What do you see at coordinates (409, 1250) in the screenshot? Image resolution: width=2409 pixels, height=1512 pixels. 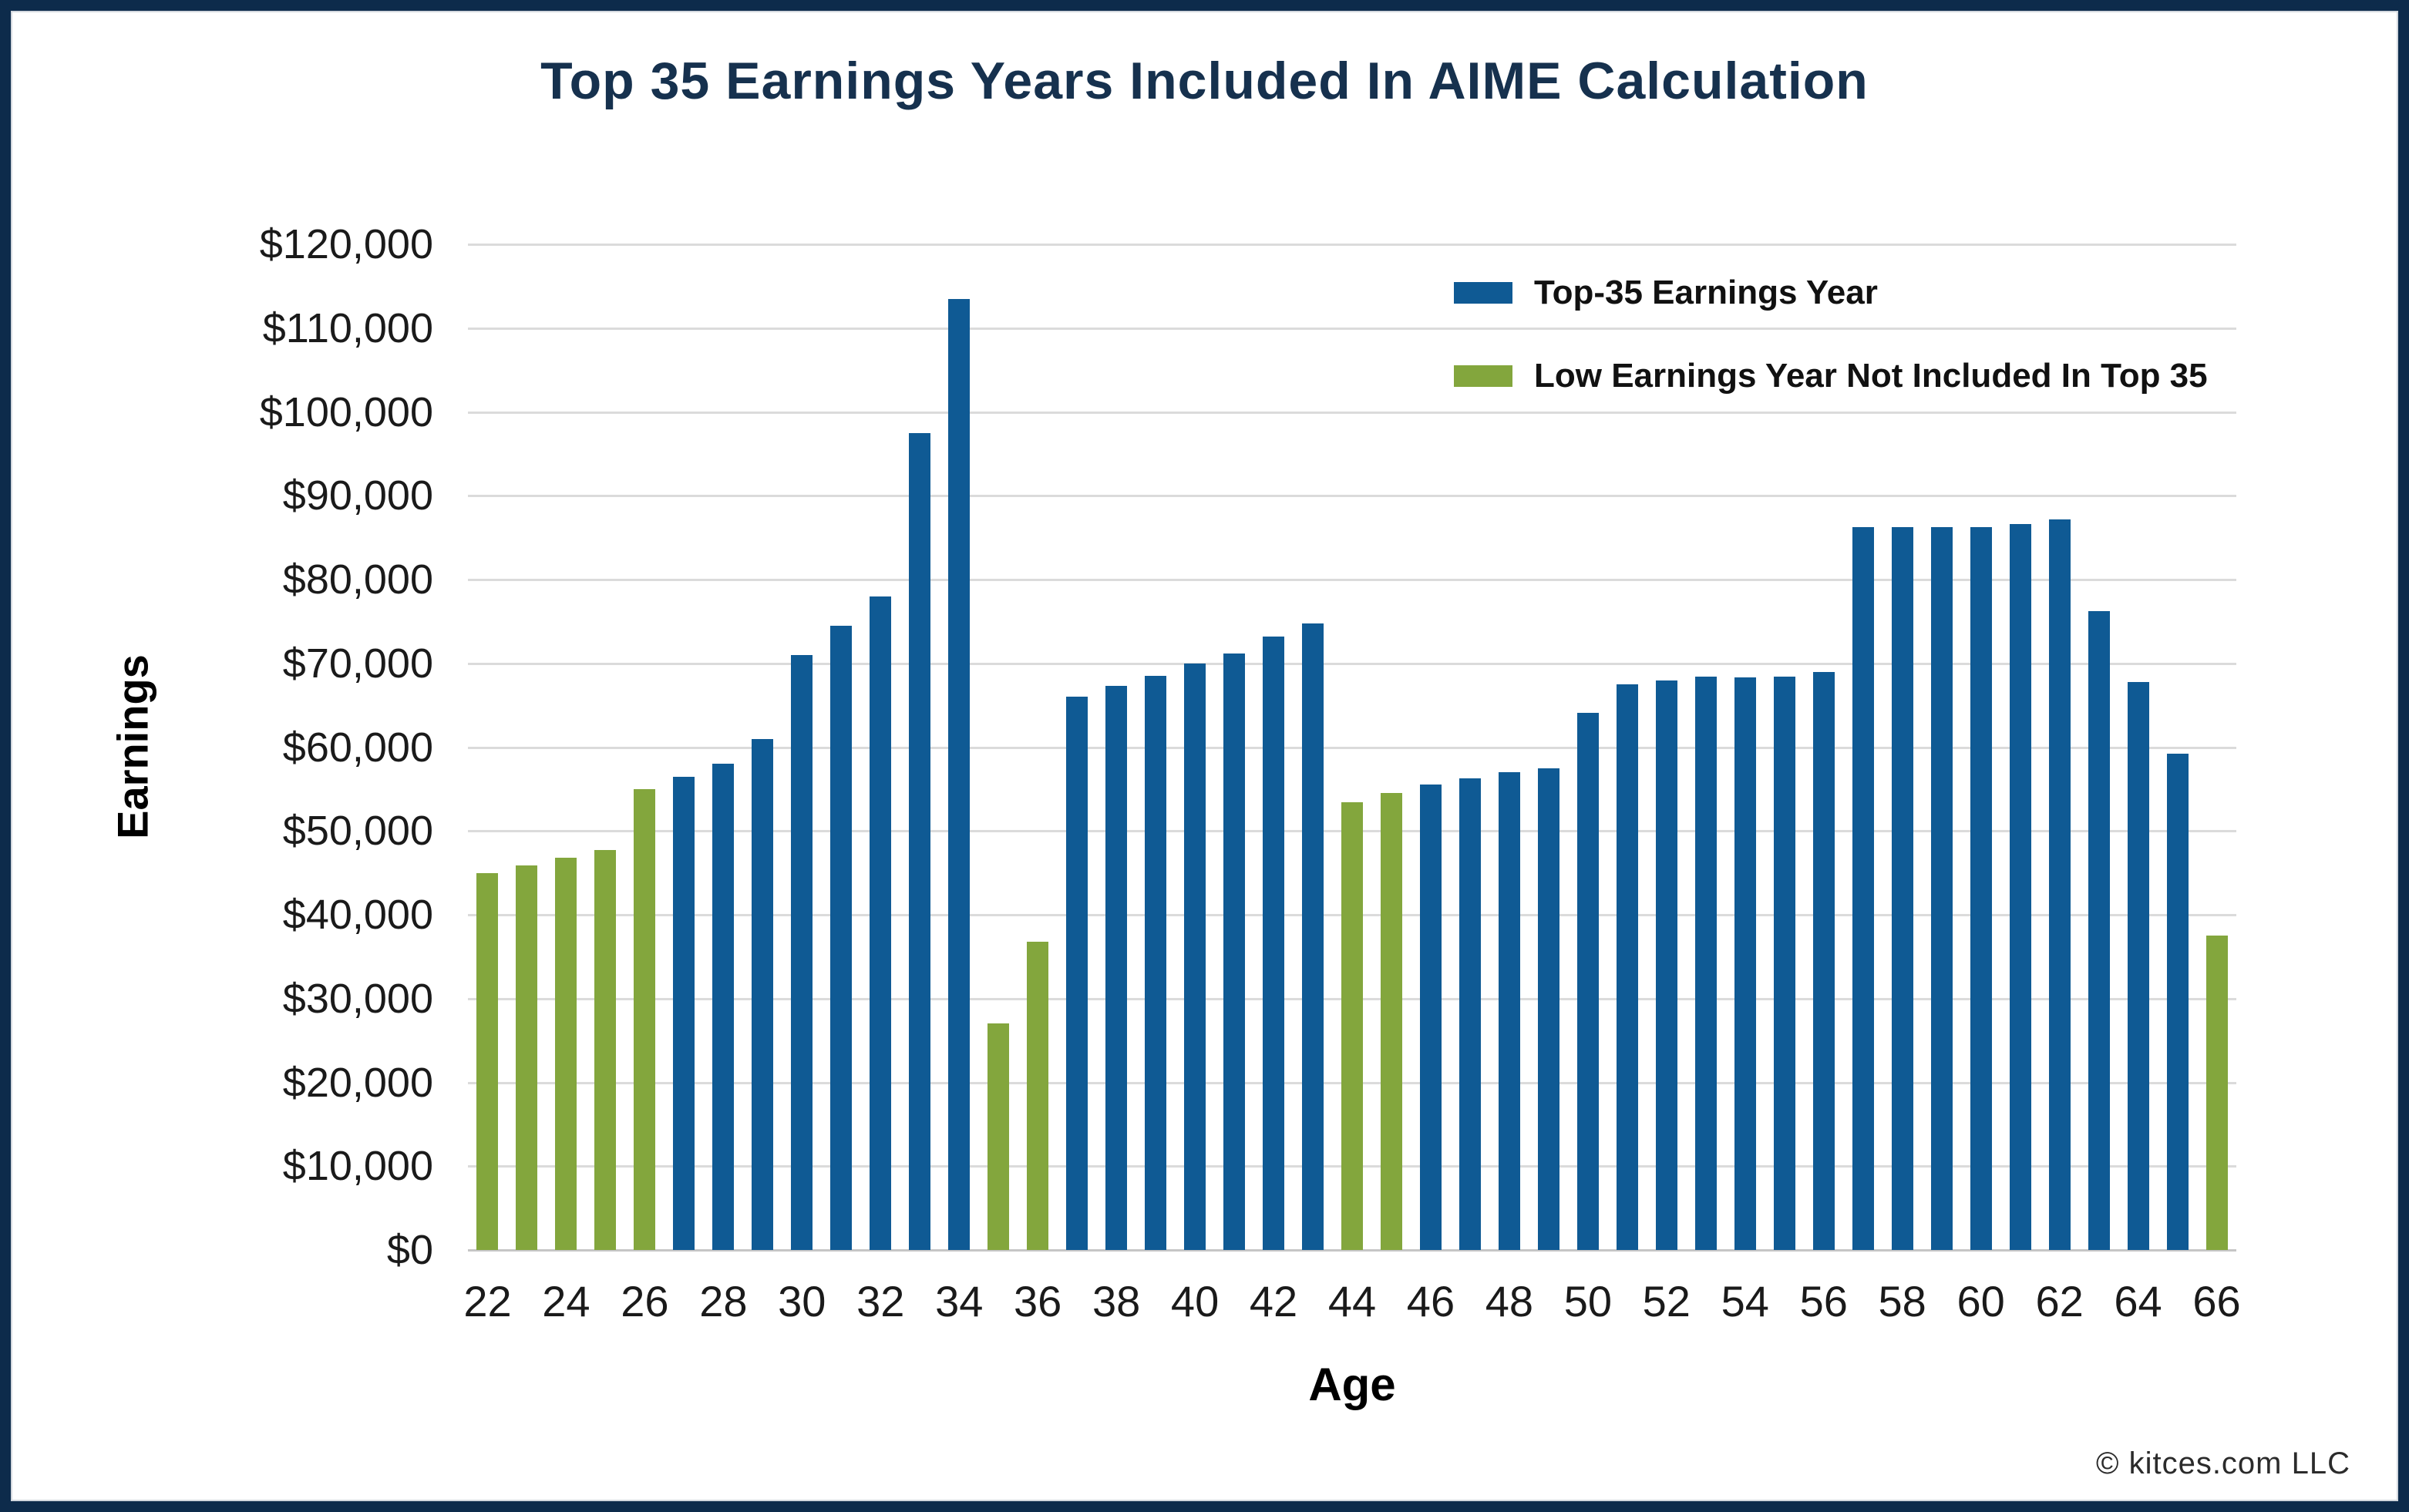 I see `y-tick-label: $0` at bounding box center [409, 1250].